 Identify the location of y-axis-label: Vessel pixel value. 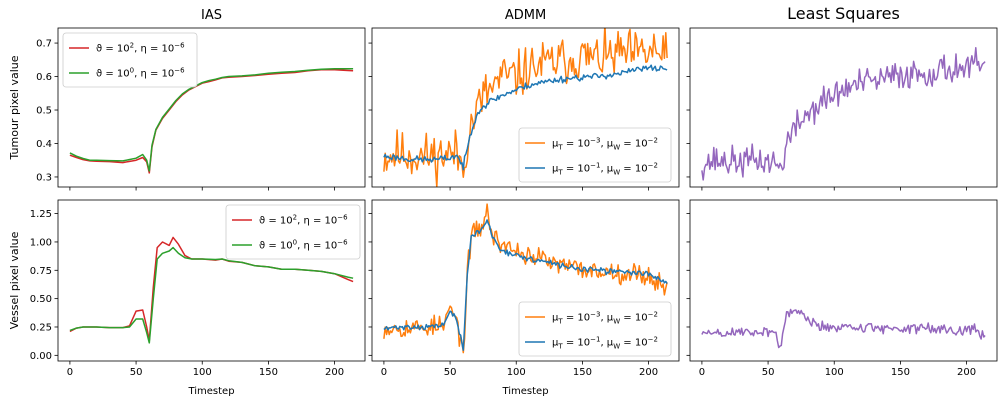
(14, 280).